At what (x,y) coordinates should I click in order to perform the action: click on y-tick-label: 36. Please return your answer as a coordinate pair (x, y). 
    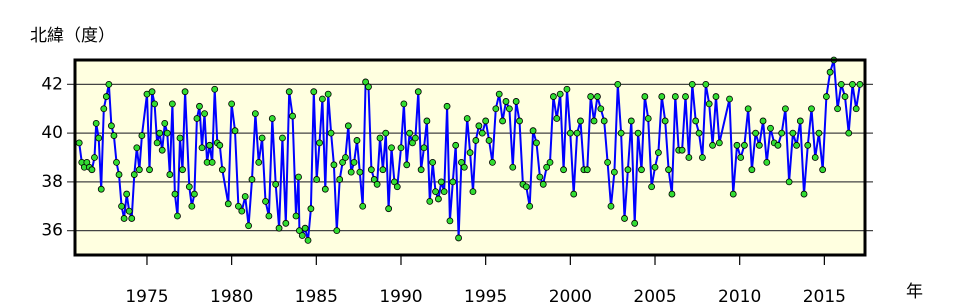
    Looking at the image, I should click on (52, 231).